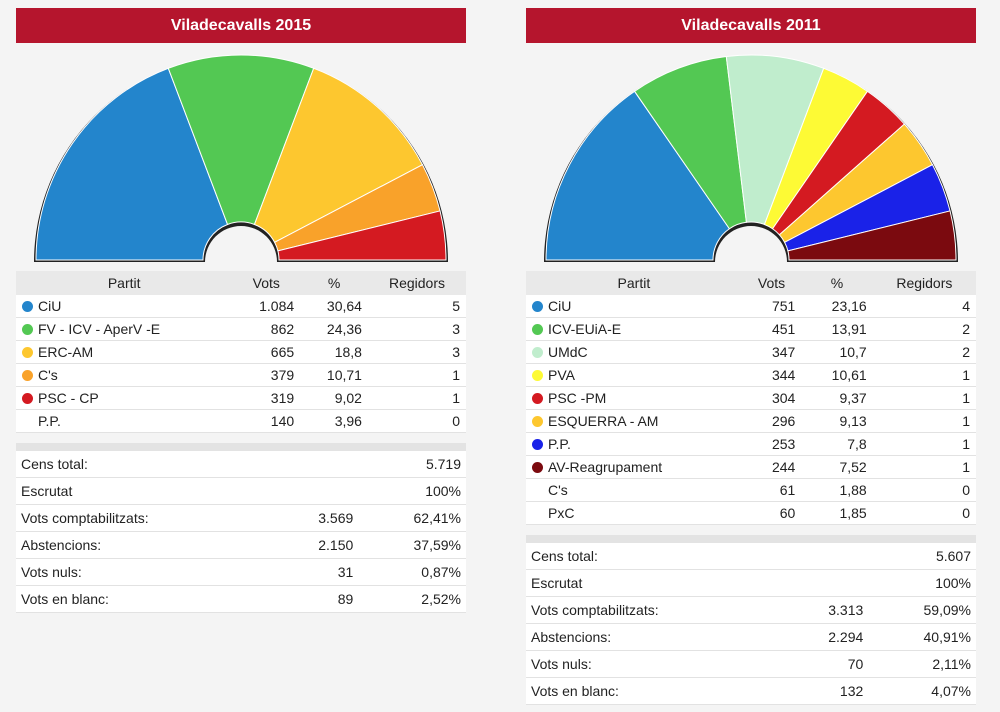  What do you see at coordinates (924, 398) in the screenshot?
I see `seats-cell: 1` at bounding box center [924, 398].